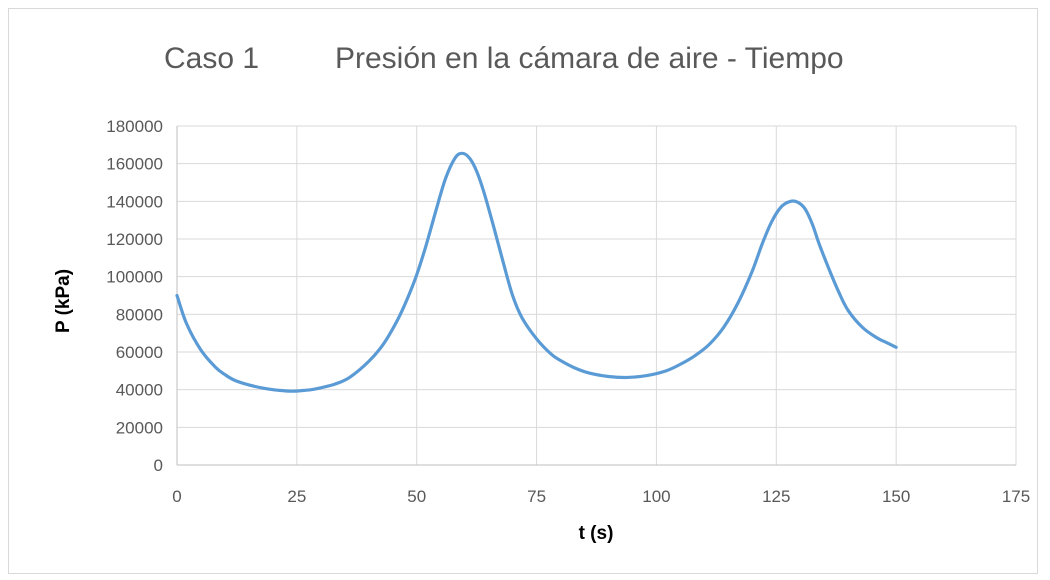 Image resolution: width=1050 pixels, height=580 pixels. I want to click on x-tick-label: 75, so click(536, 496).